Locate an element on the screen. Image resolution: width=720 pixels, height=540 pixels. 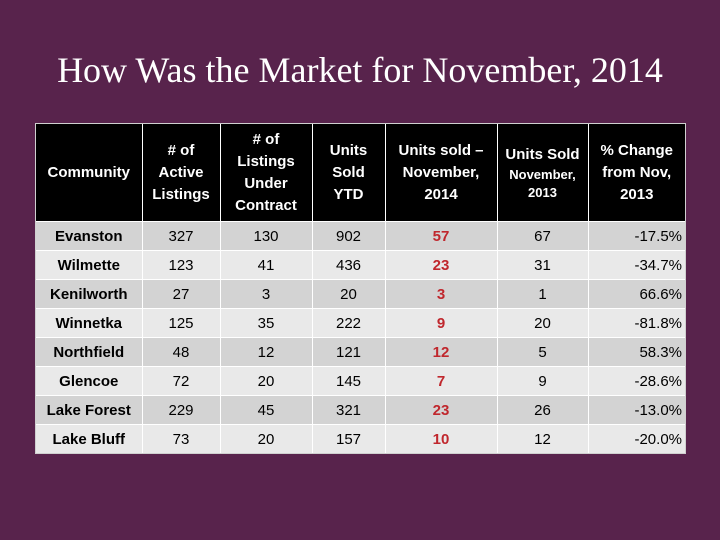
header-label: Units Sold YTD is located at coordinates (348, 172).